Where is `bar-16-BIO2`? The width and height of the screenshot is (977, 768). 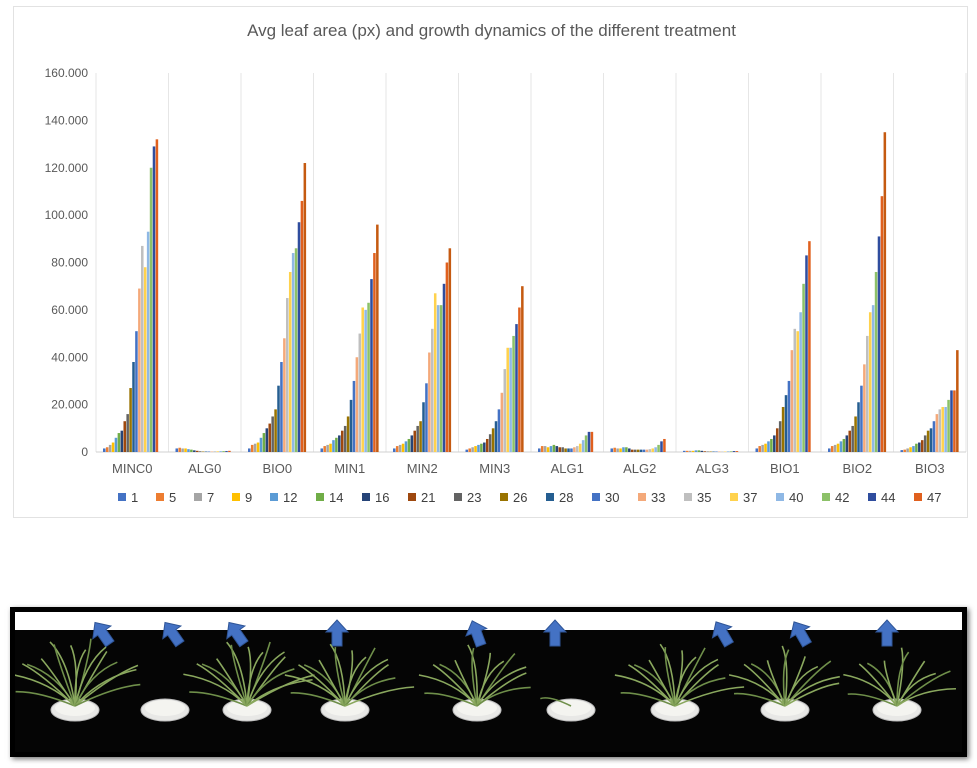 bar-16-BIO2 is located at coordinates (847, 443).